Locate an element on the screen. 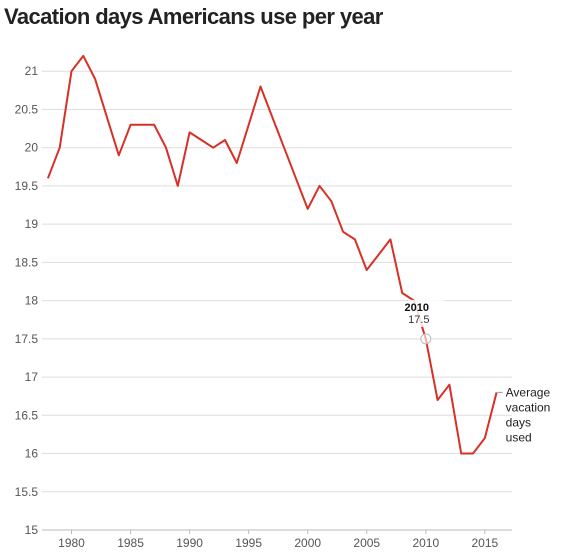 This screenshot has height=554, width=564. y-tick-label: 17.5 is located at coordinates (27, 339).